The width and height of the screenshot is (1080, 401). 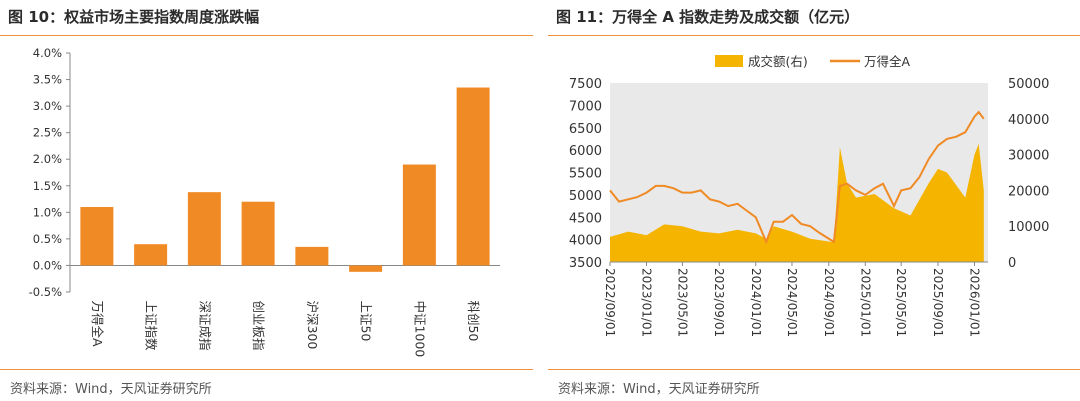 I want to click on x-category-label: 深证成指, so click(x=204, y=325).